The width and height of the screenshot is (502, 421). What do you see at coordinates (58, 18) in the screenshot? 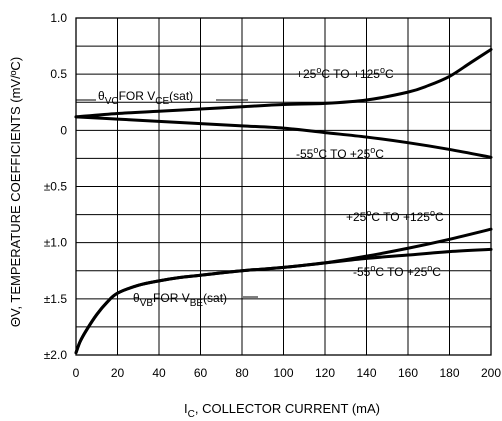
I see `y-tick-label: 1.0` at bounding box center [58, 18].